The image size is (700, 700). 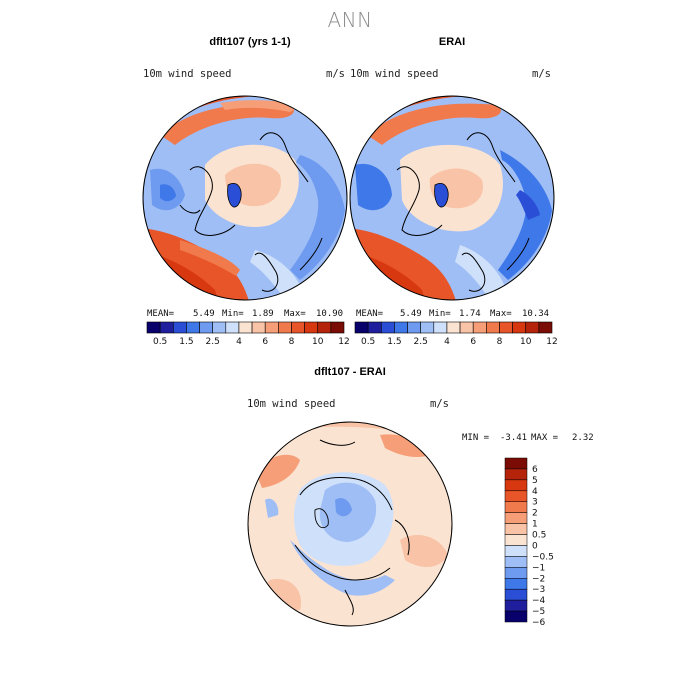 I want to click on obs-map, so click(x=452, y=198).